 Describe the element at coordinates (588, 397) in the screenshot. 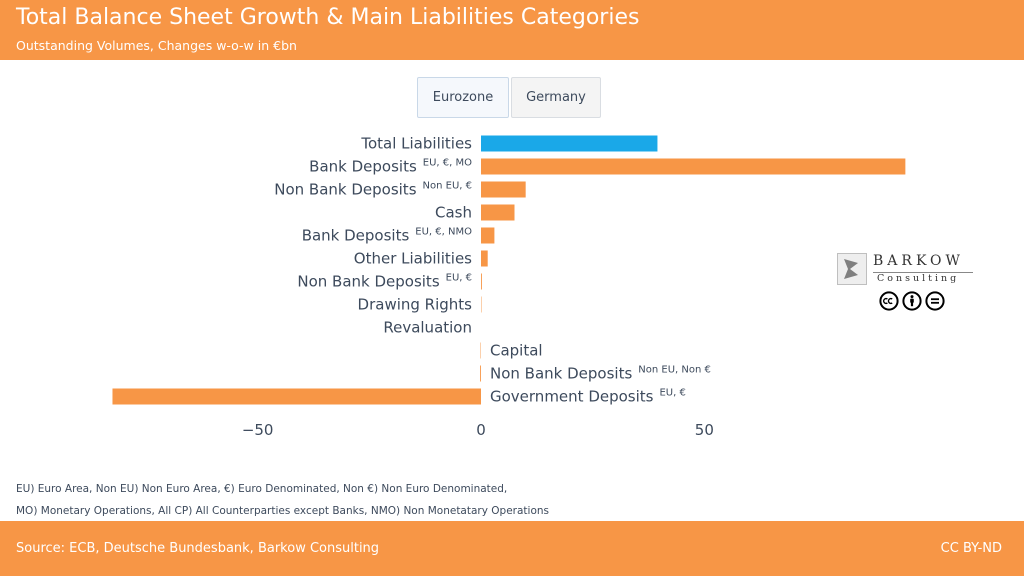

I see `category-label: Government Deposits EU, €` at that location.